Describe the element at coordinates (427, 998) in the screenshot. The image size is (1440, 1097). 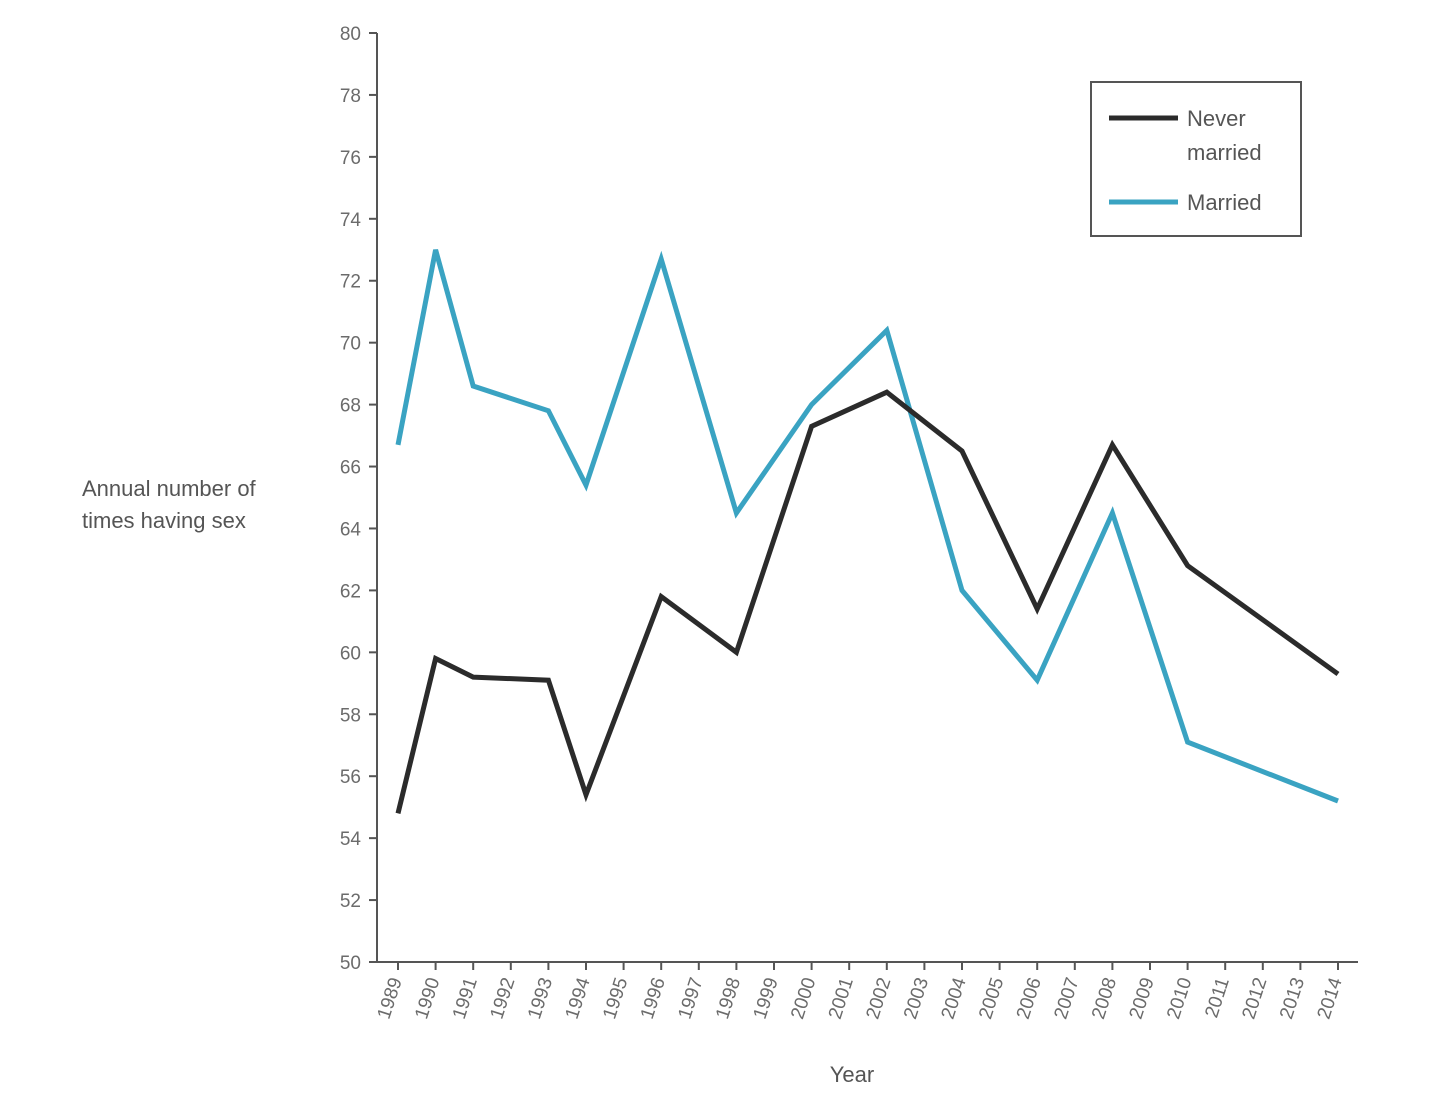
I see `x-tick-label: 1990` at that location.